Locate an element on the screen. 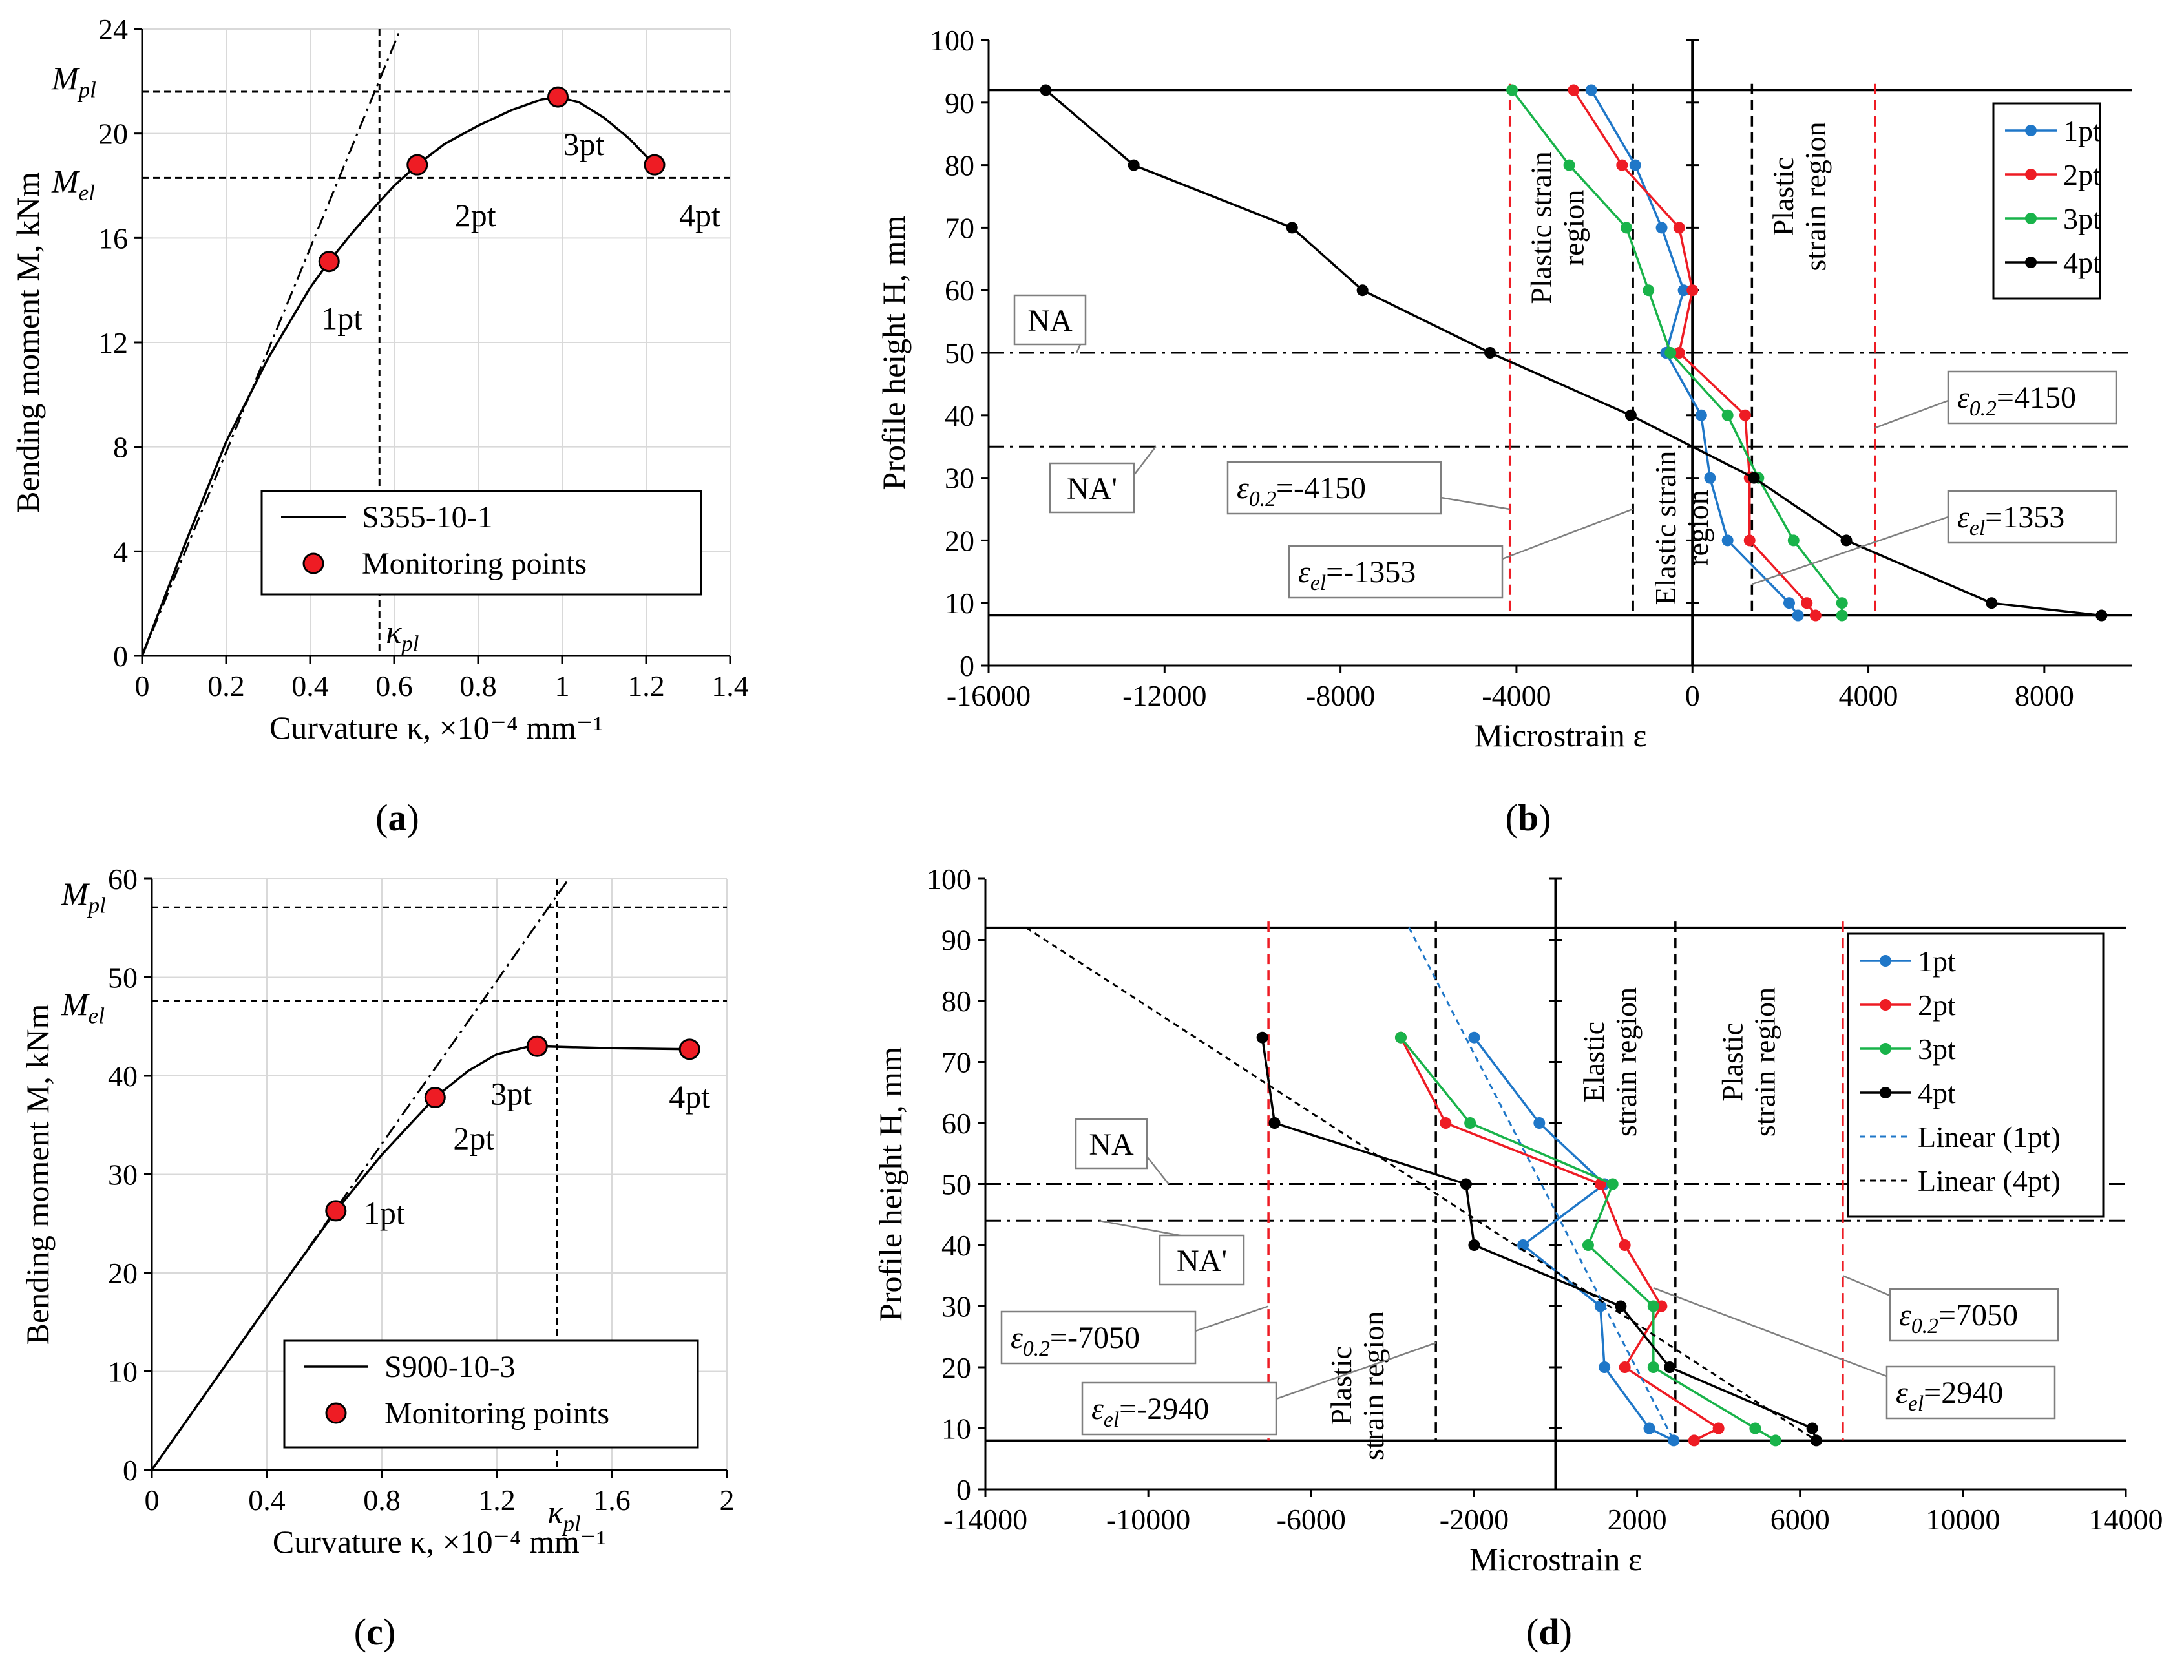  panel-d-strain-callout-label-subscript: 0.2 is located at coordinates (1925, 1326).